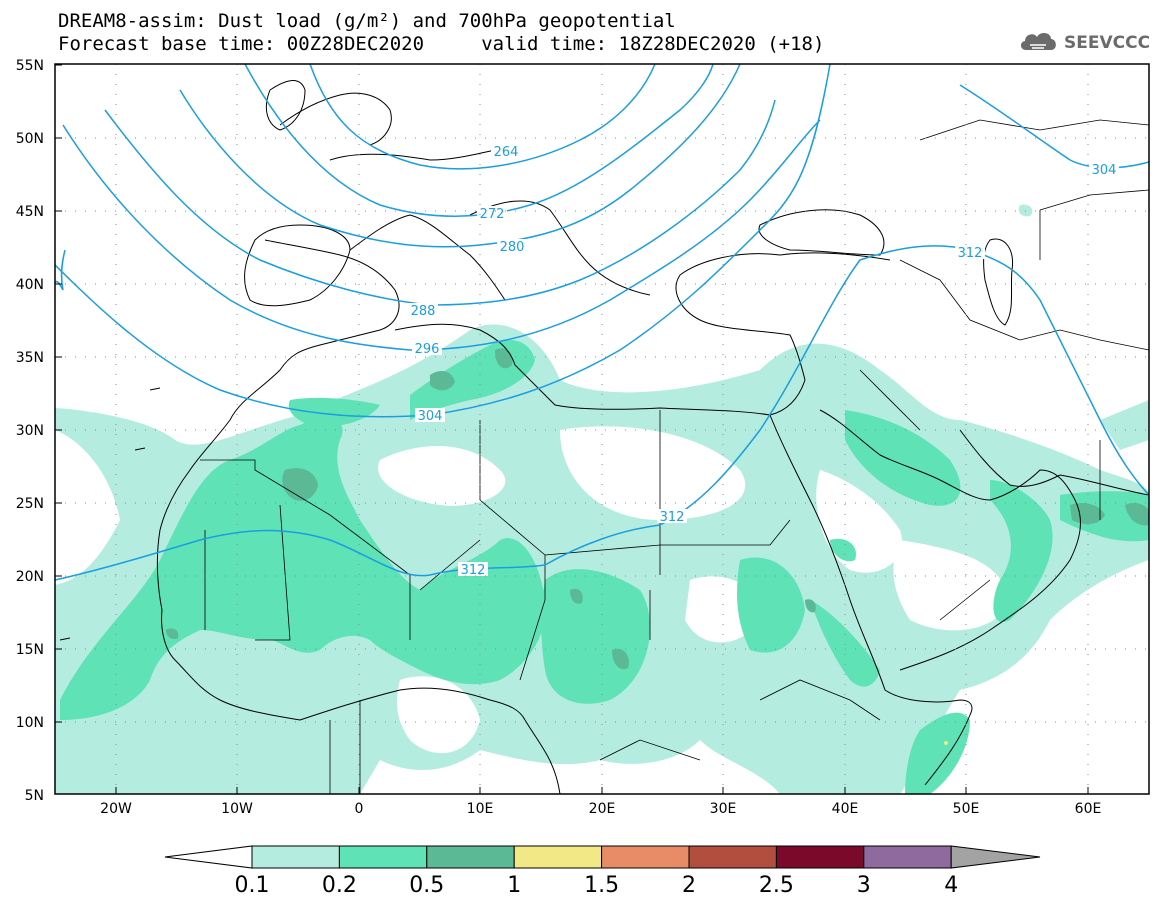 The width and height of the screenshot is (1165, 907). I want to click on colorbar-tick-label: 0.1, so click(252, 885).